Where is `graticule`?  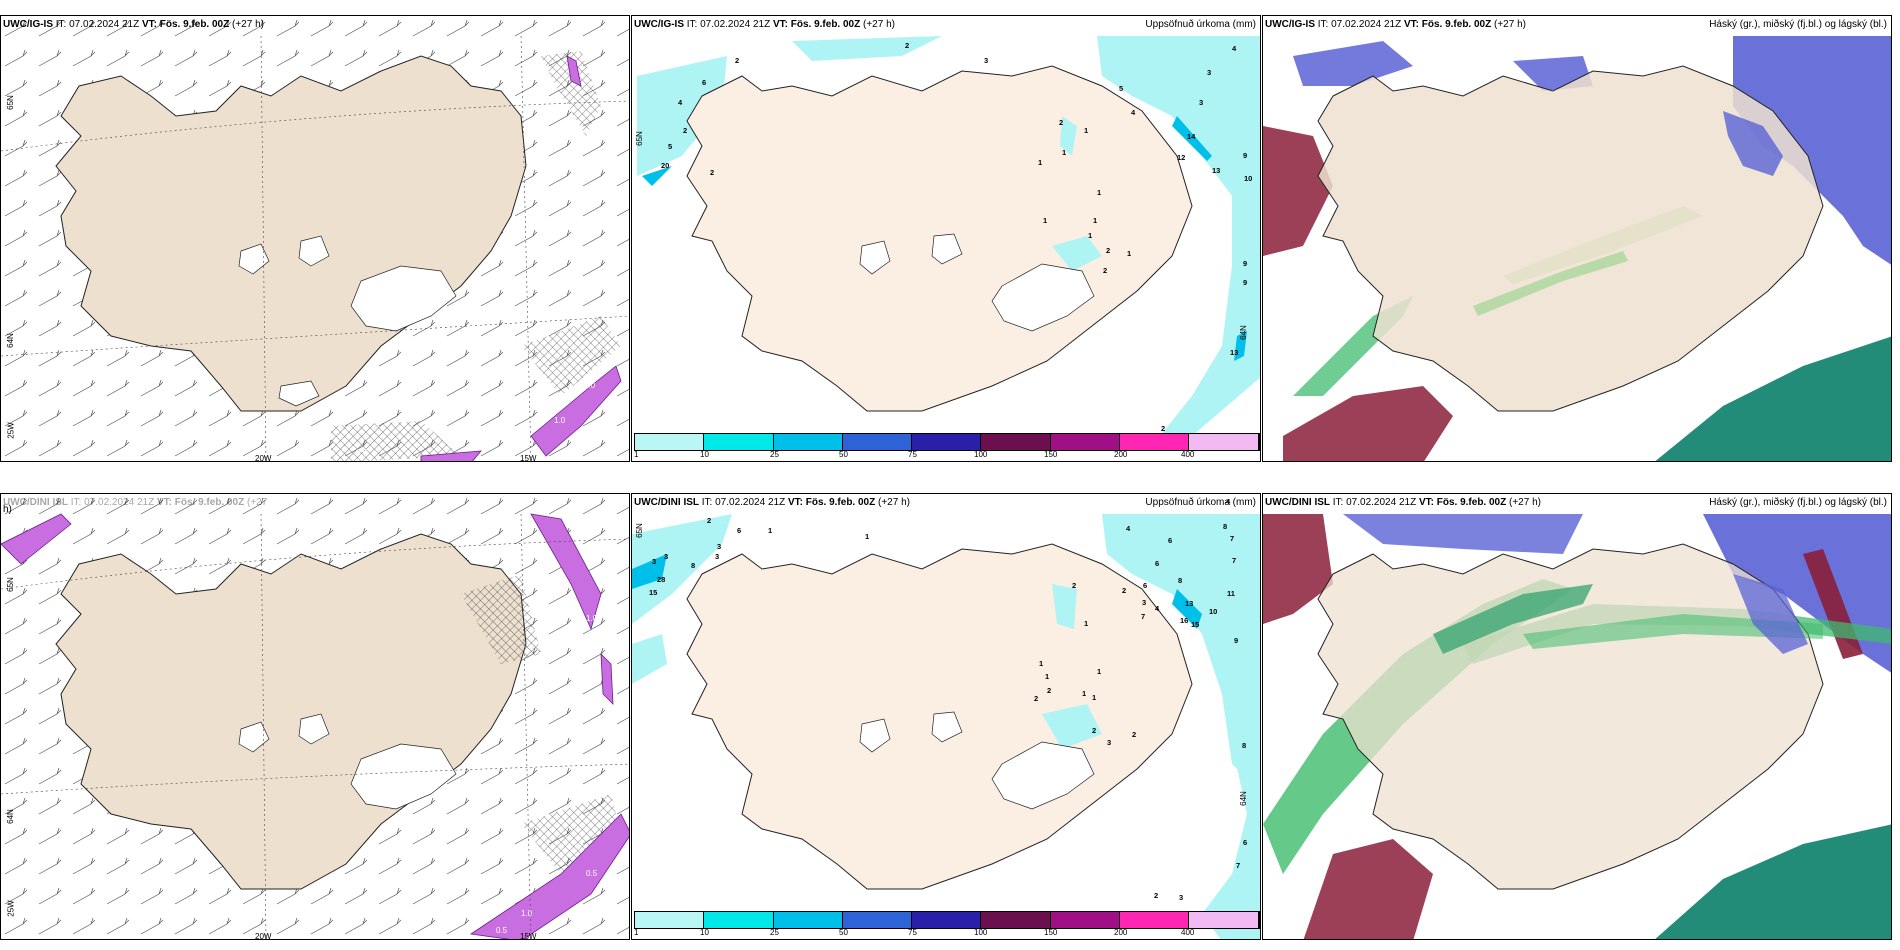 graticule is located at coordinates (315, 248).